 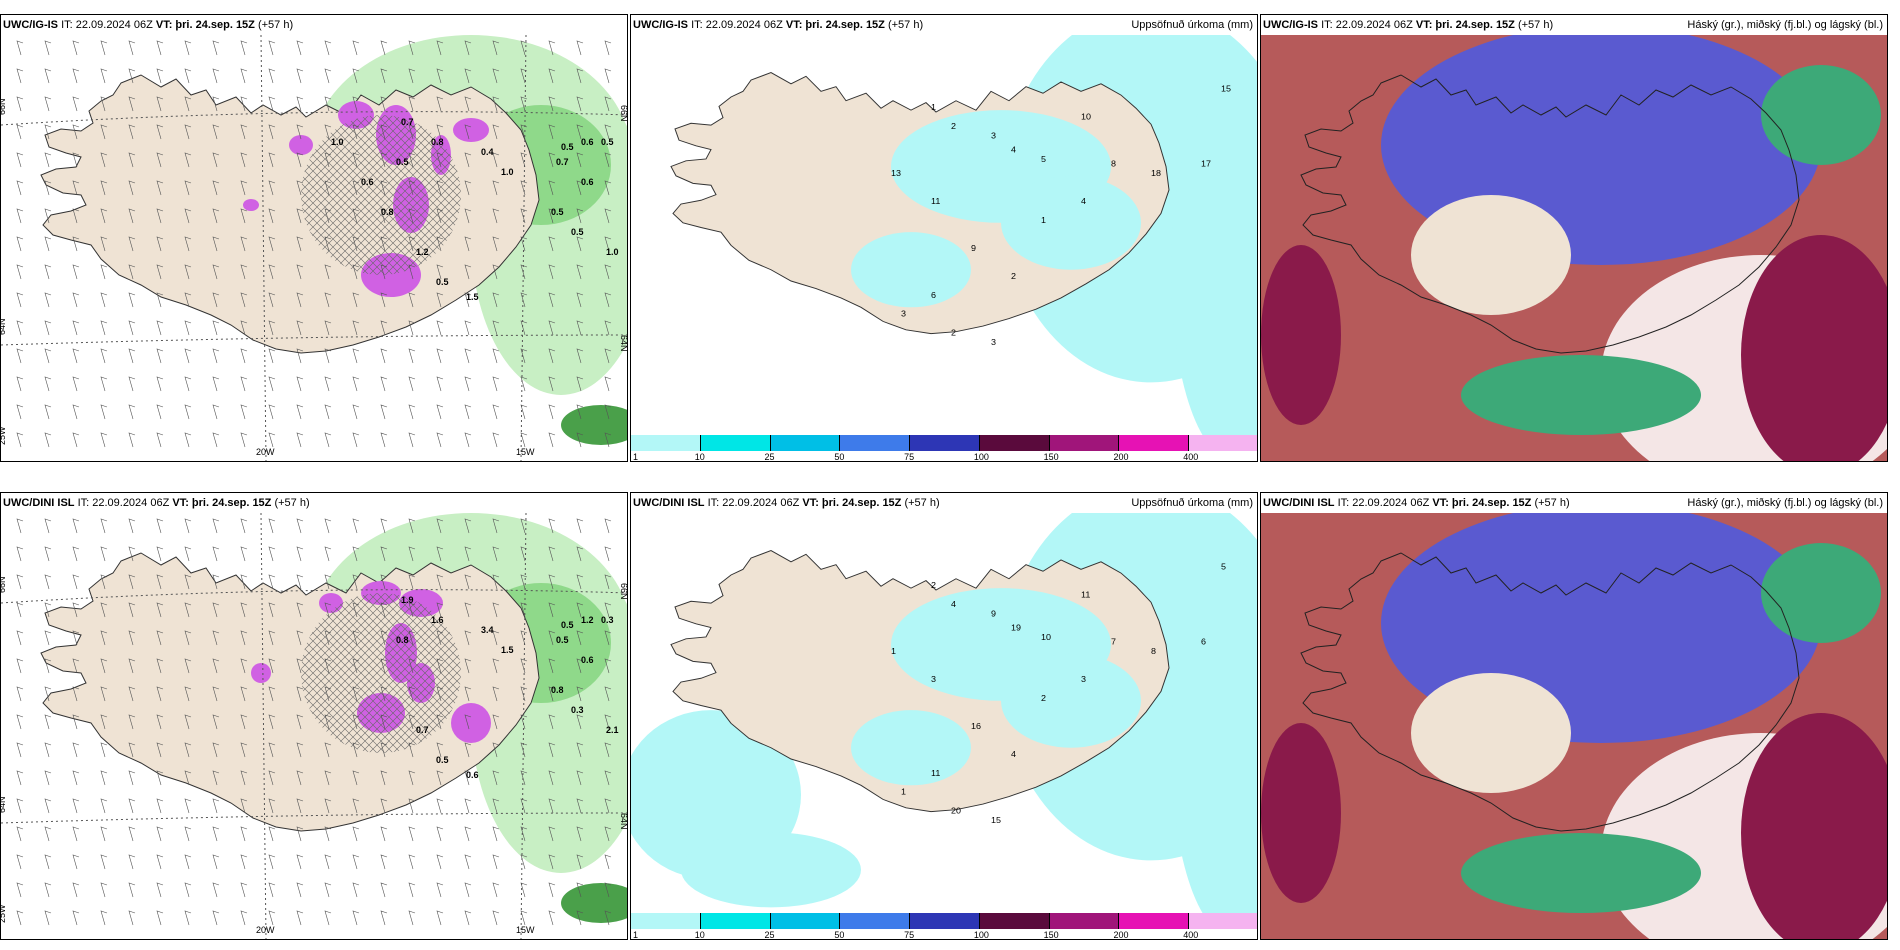 I want to click on value-label: 15, so click(x=1226, y=89).